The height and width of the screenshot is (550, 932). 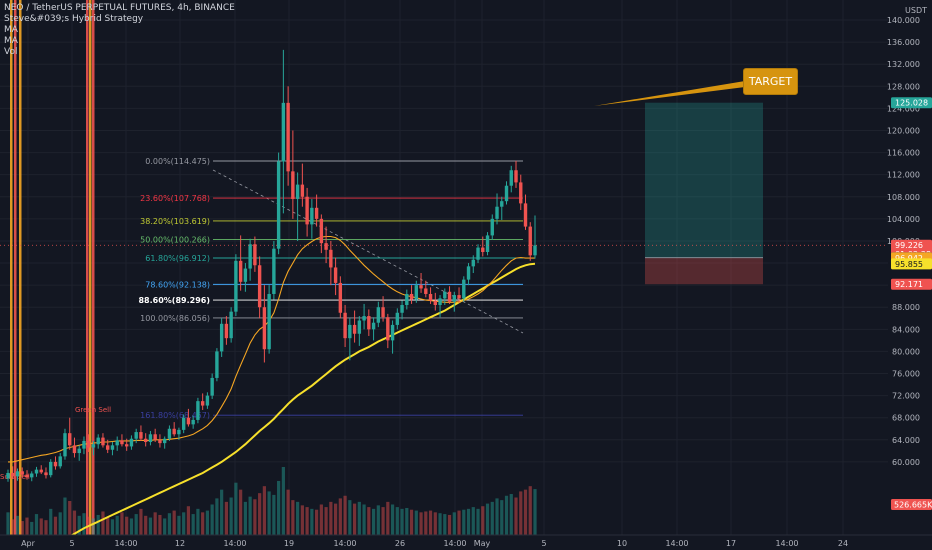 I want to click on time-axis-bg, so click(x=466, y=542).